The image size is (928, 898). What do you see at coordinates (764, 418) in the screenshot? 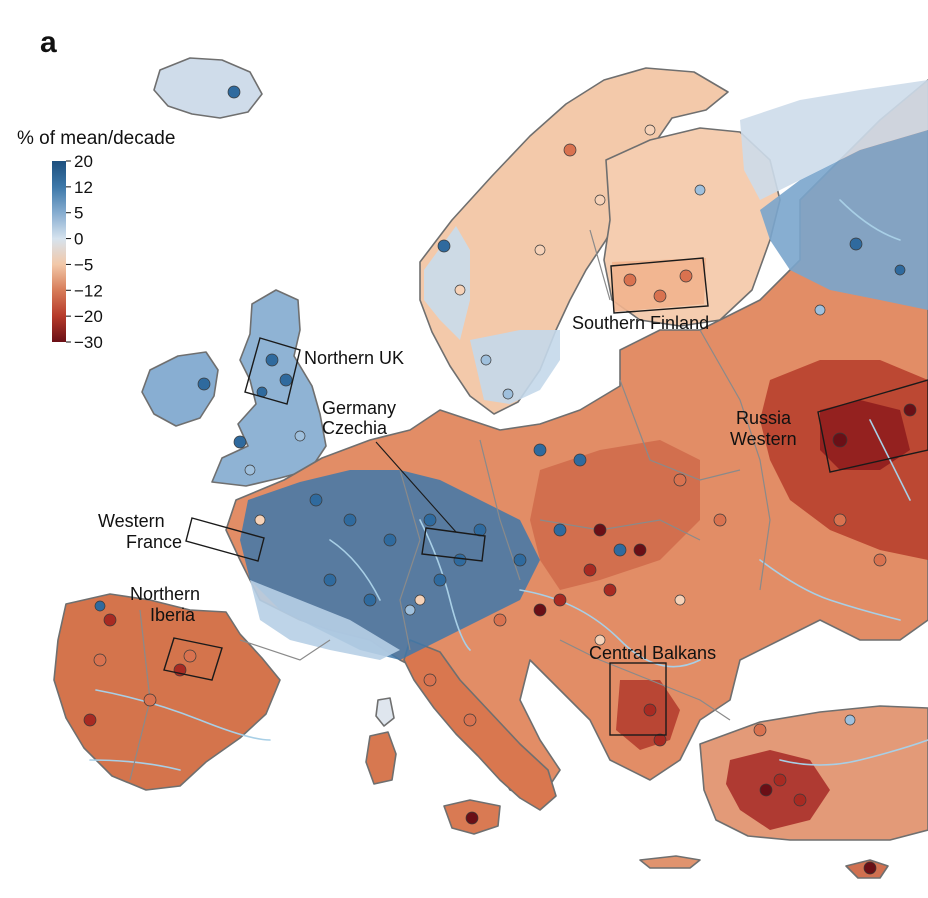
I see `region-label-russia: Russia` at bounding box center [764, 418].